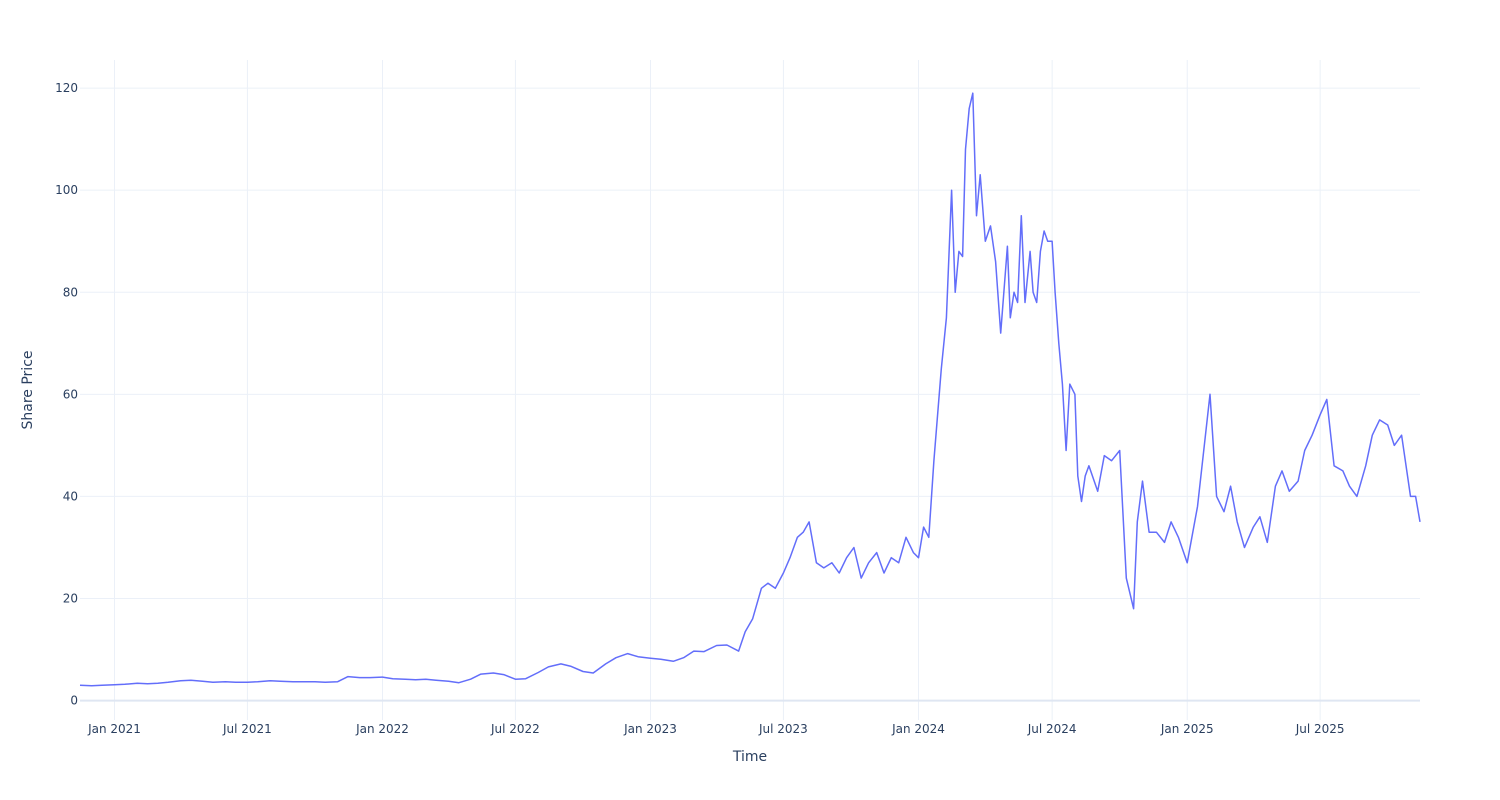 This screenshot has height=800, width=1500. What do you see at coordinates (918, 729) in the screenshot?
I see `x-tick-label: Jan 2024` at bounding box center [918, 729].